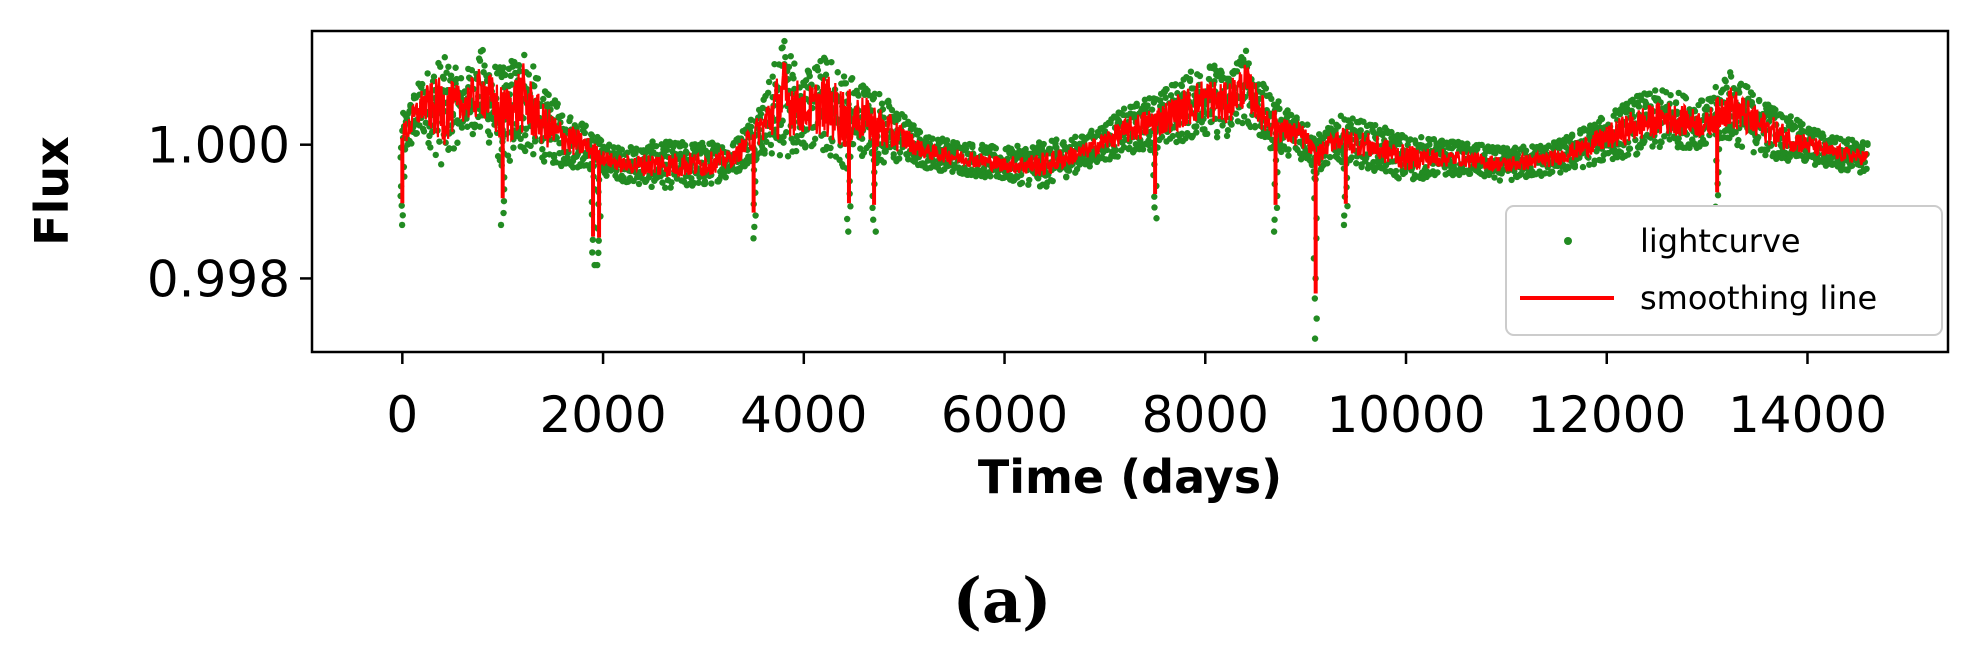 This screenshot has width=1983, height=654. What do you see at coordinates (1606, 415) in the screenshot?
I see `x-tick-label-12000: 12000` at bounding box center [1606, 415].